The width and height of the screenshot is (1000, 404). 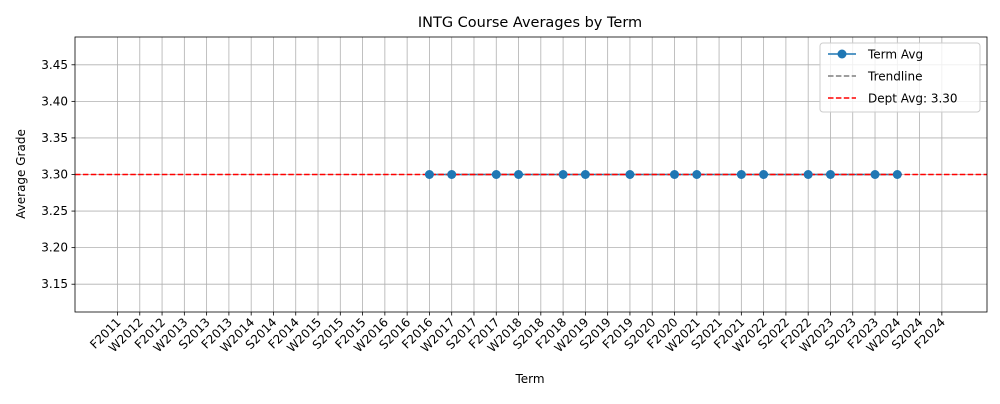 I want to click on y-tick-label: 3.35, so click(x=54, y=138).